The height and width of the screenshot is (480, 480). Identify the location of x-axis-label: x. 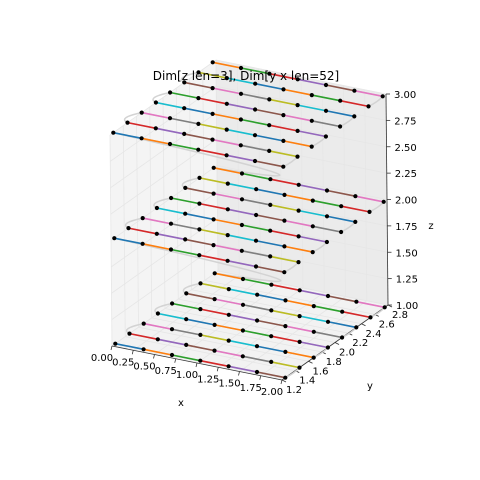
(181, 403).